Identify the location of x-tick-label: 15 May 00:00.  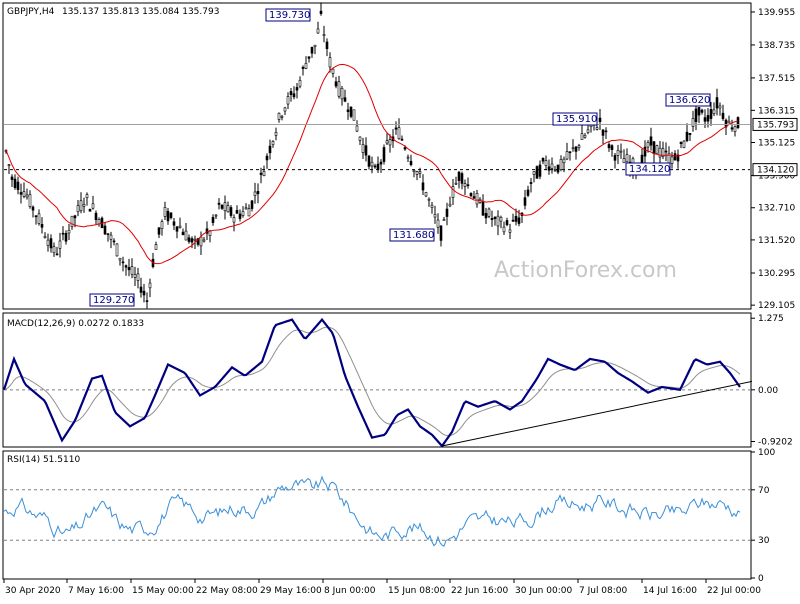
(163, 591).